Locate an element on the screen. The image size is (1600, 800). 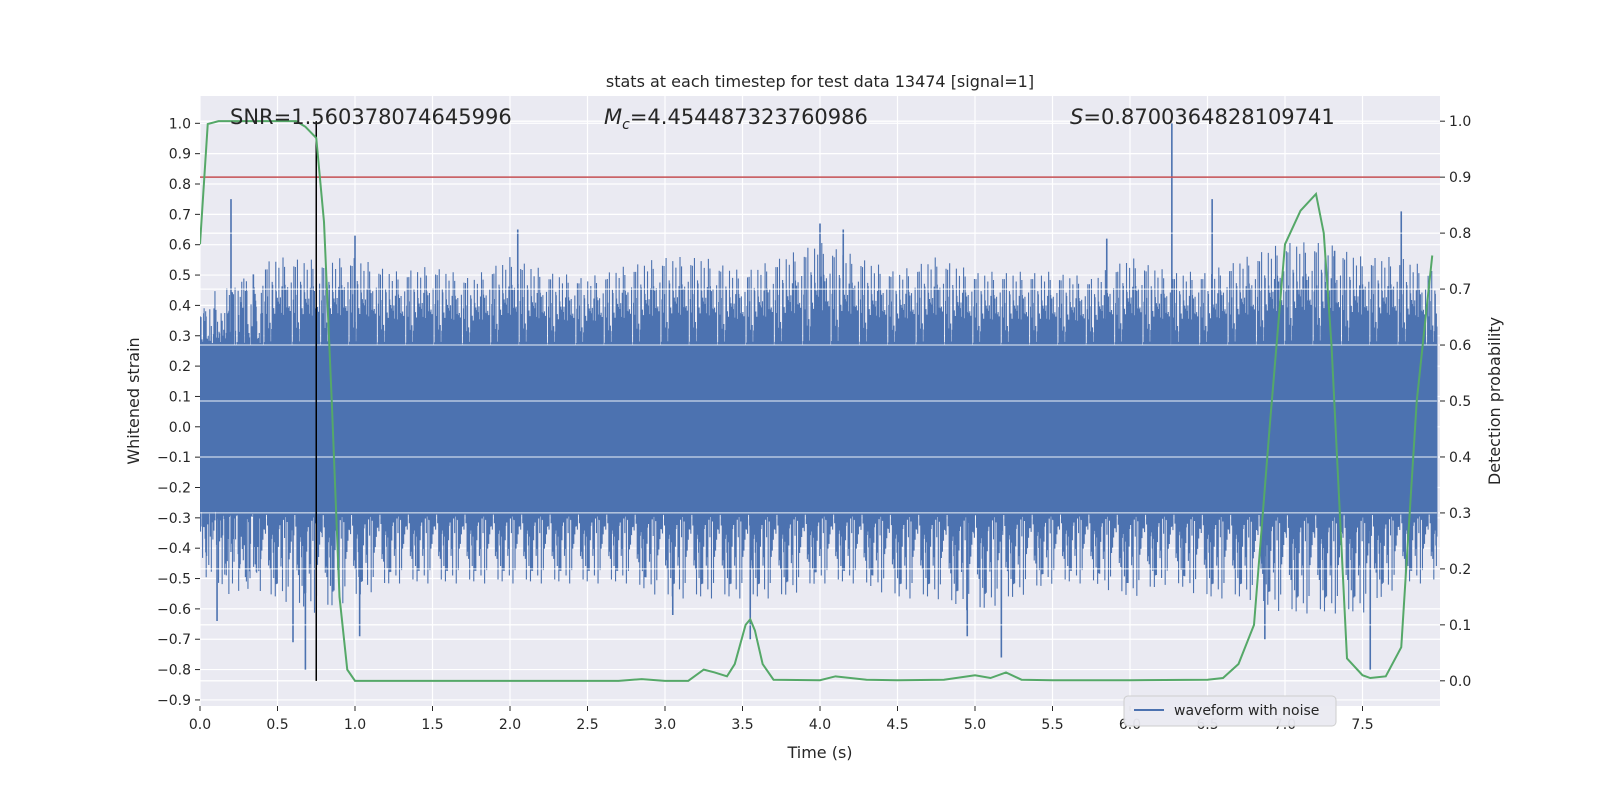
y-right-tick-label: 0.3 is located at coordinates (1460, 514).